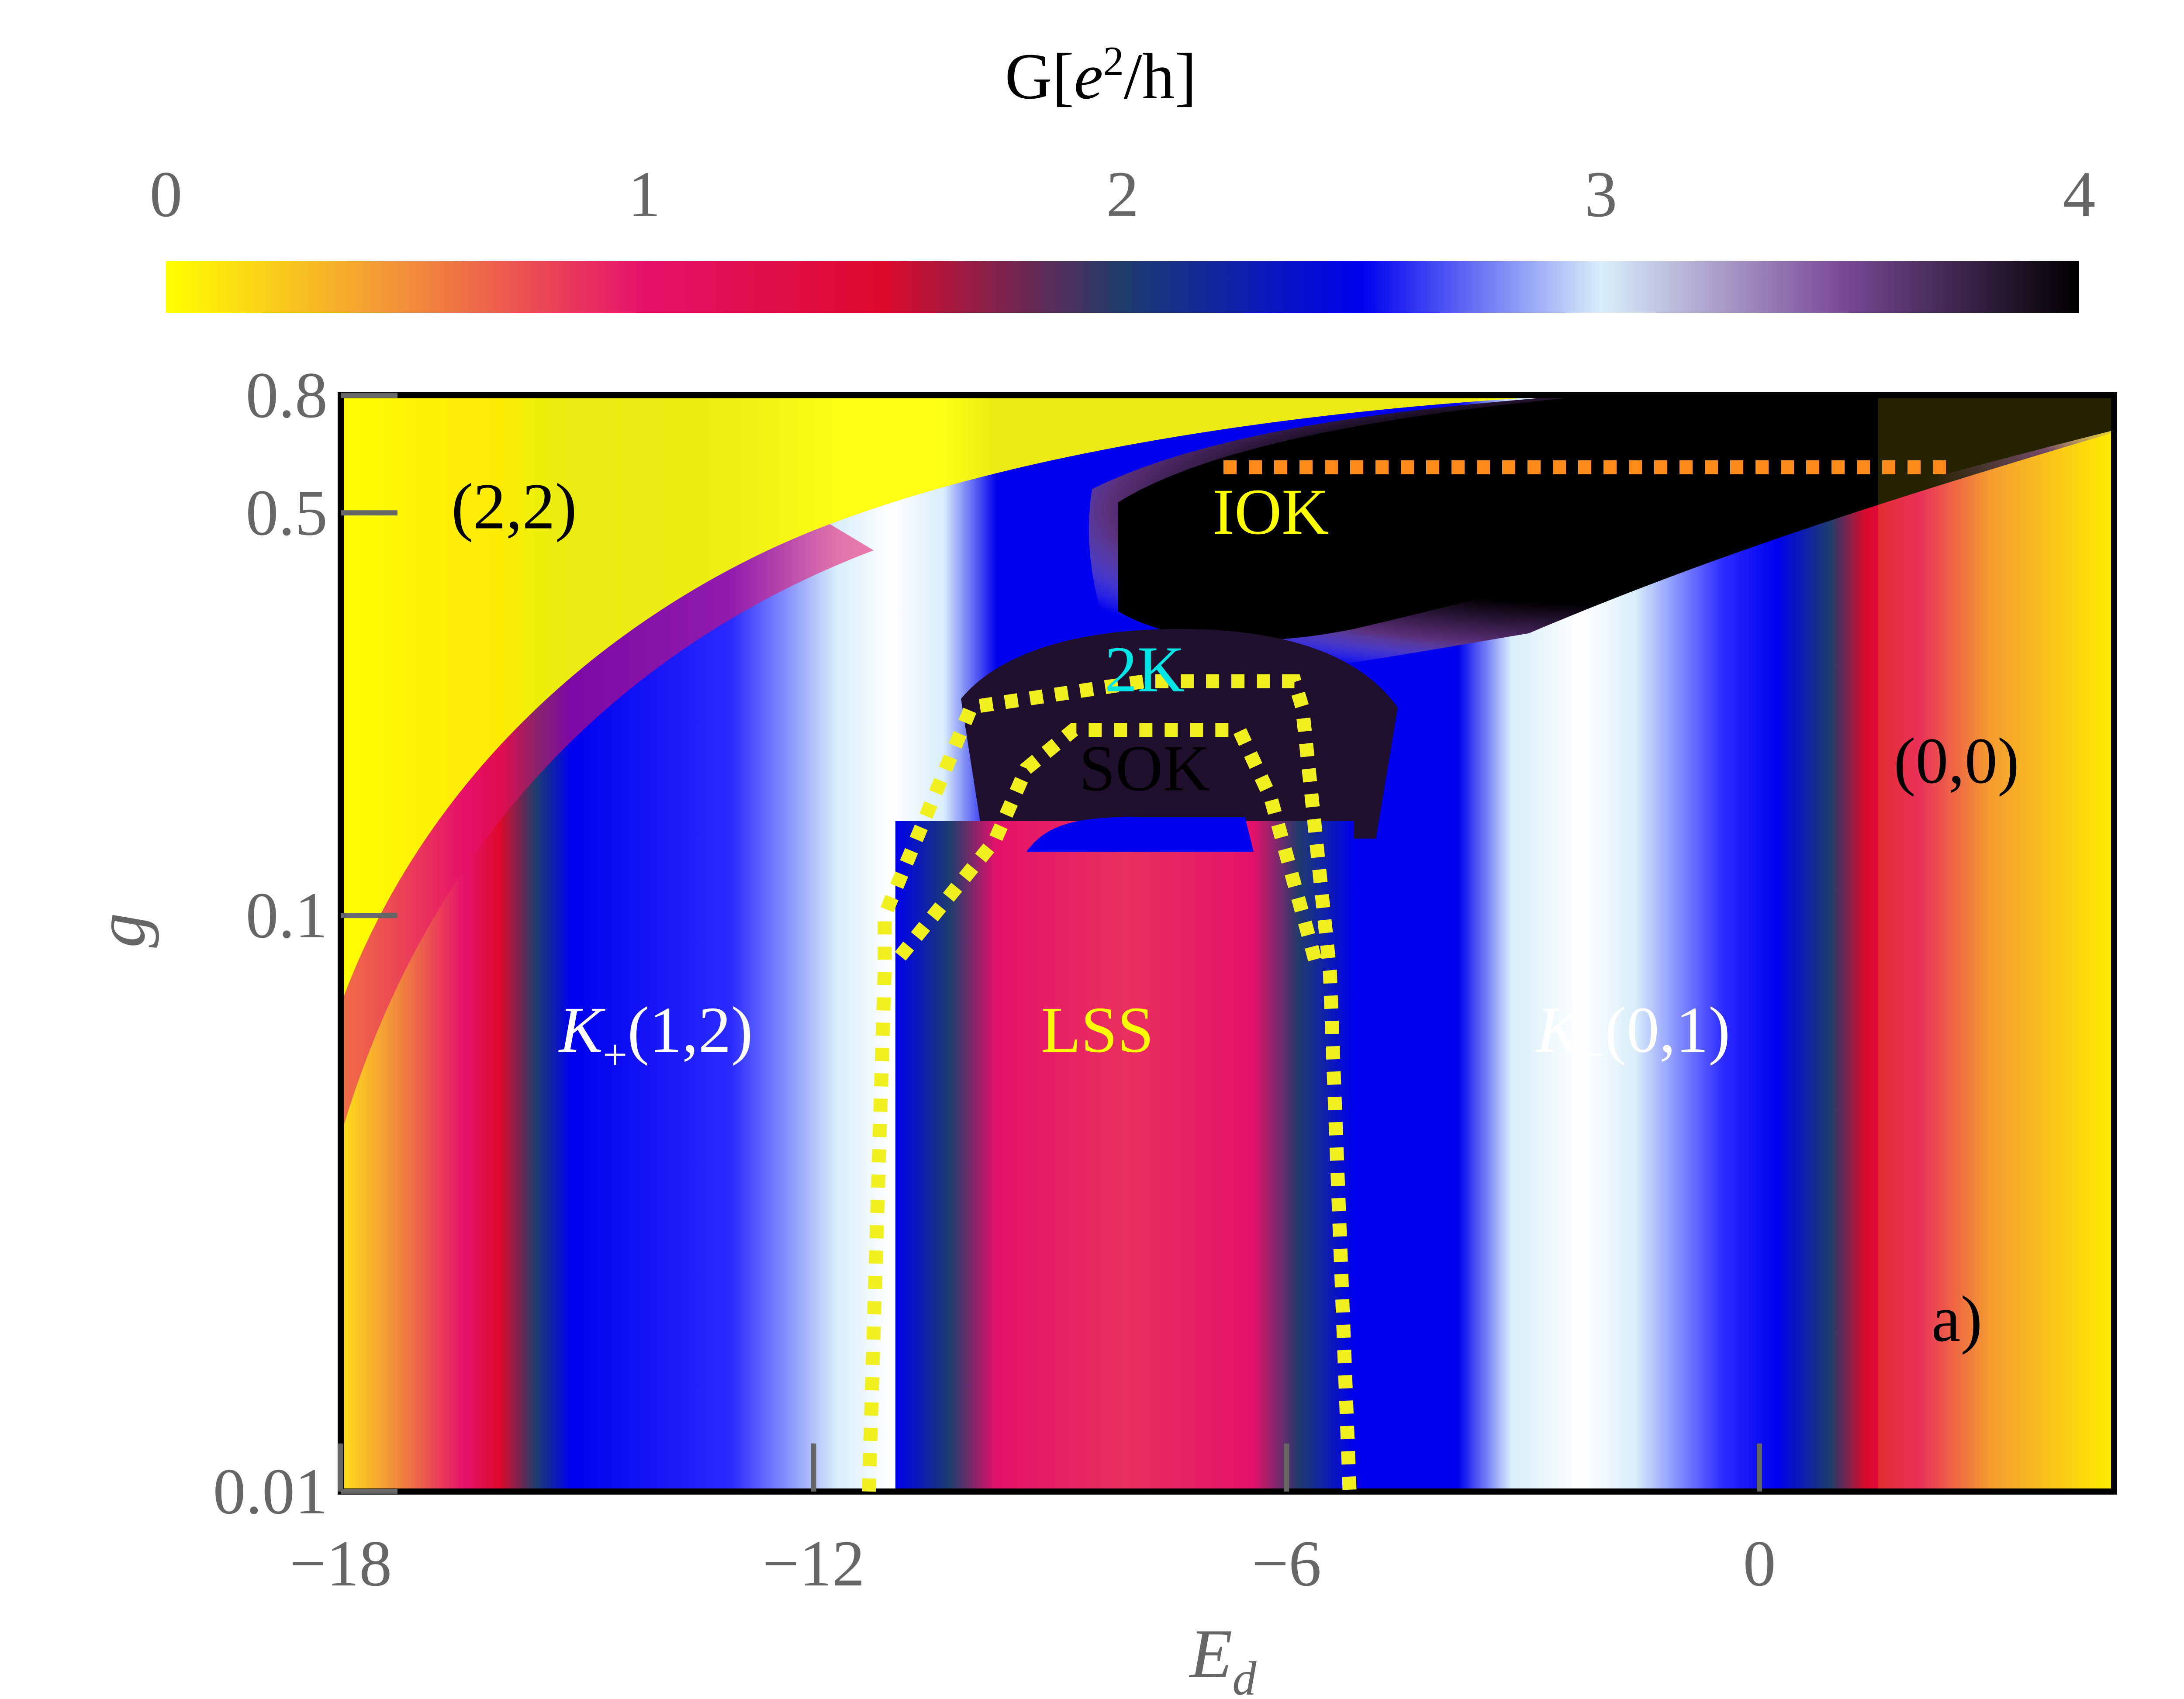 This screenshot has width=2184, height=1699. Describe the element at coordinates (1160, 76) in the screenshot. I see `colorbar-title-suffix: /h]` at that location.